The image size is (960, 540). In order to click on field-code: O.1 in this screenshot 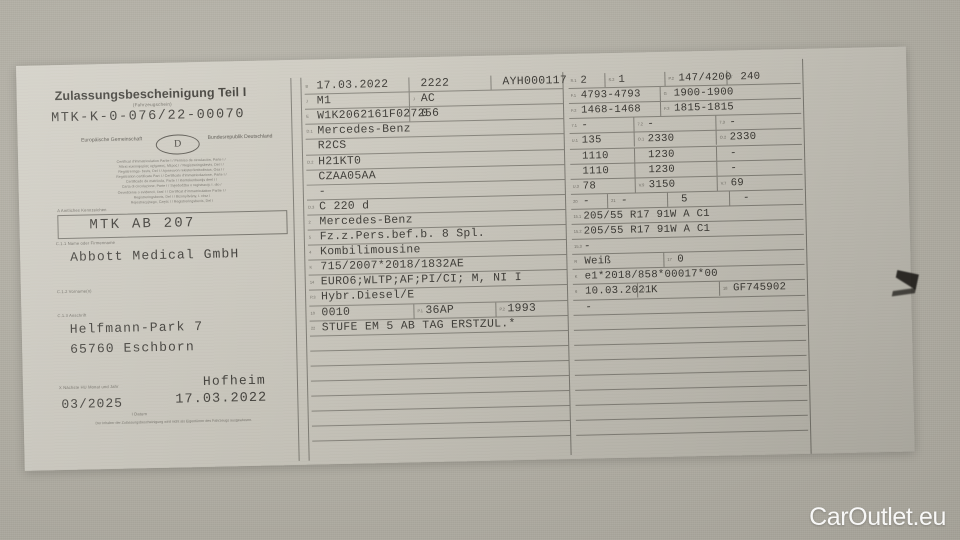, I will do `click(641, 139)`.